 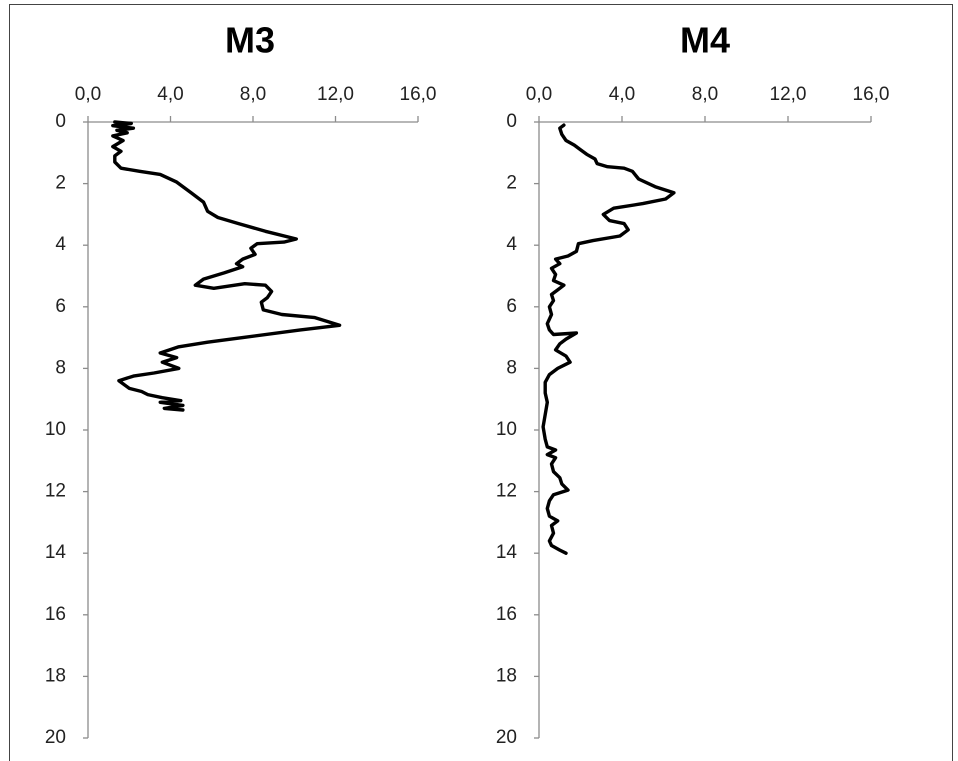 I want to click on chart-m3-x-tick-label: 12,0, so click(x=335, y=94).